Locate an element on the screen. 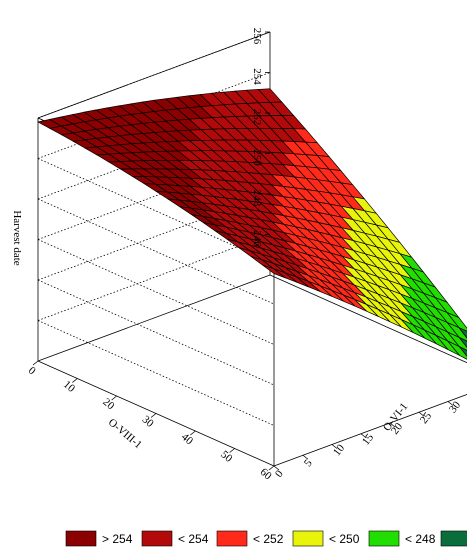 Image resolution: width=467 pixels, height=550 pixels. z-tick-label: 248 is located at coordinates (257, 198).